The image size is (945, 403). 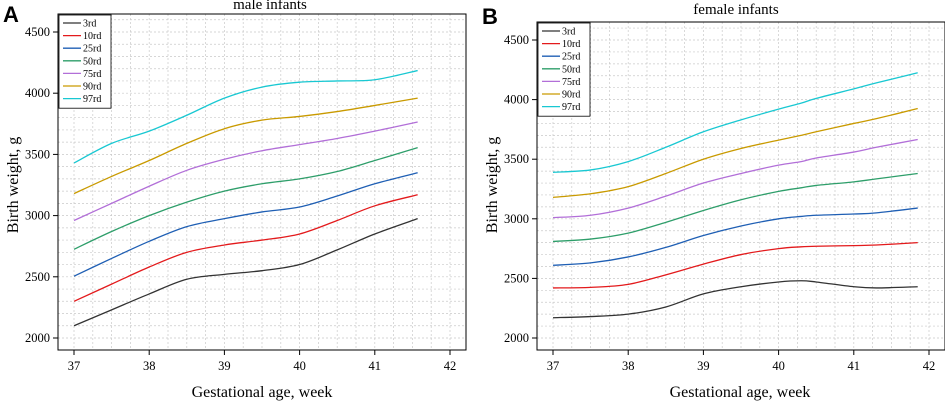 What do you see at coordinates (11, 14) in the screenshot?
I see `panel-letter: A` at bounding box center [11, 14].